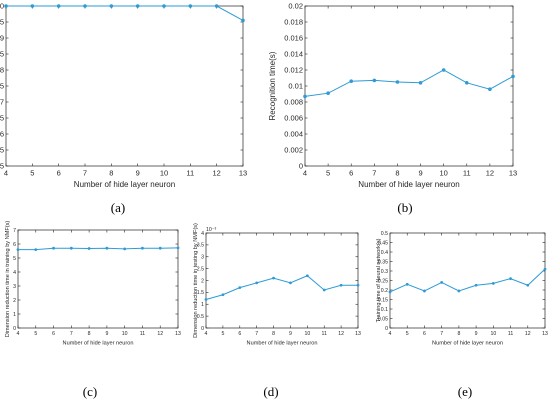 The image size is (550, 405). What do you see at coordinates (293, 54) in the screenshot?
I see `y-tick-label: 0.014` at bounding box center [293, 54].